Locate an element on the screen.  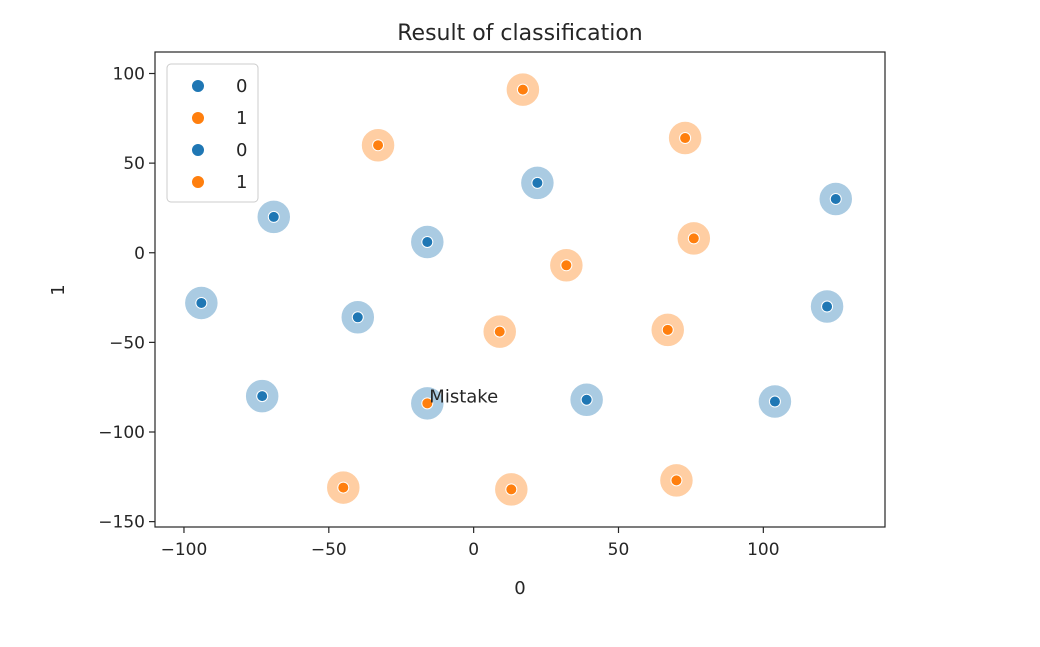
y-tick-label: 0 is located at coordinates (139, 254).